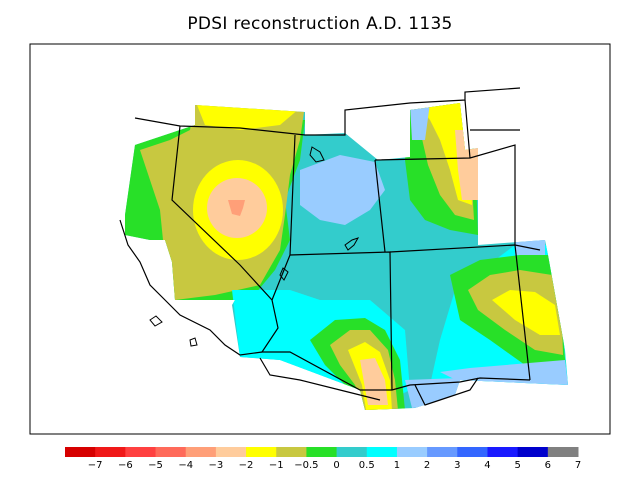 Image resolution: width=640 pixels, height=480 pixels. Describe the element at coordinates (367, 465) in the screenshot. I see `colorbar-tick-label: 0.5` at that location.